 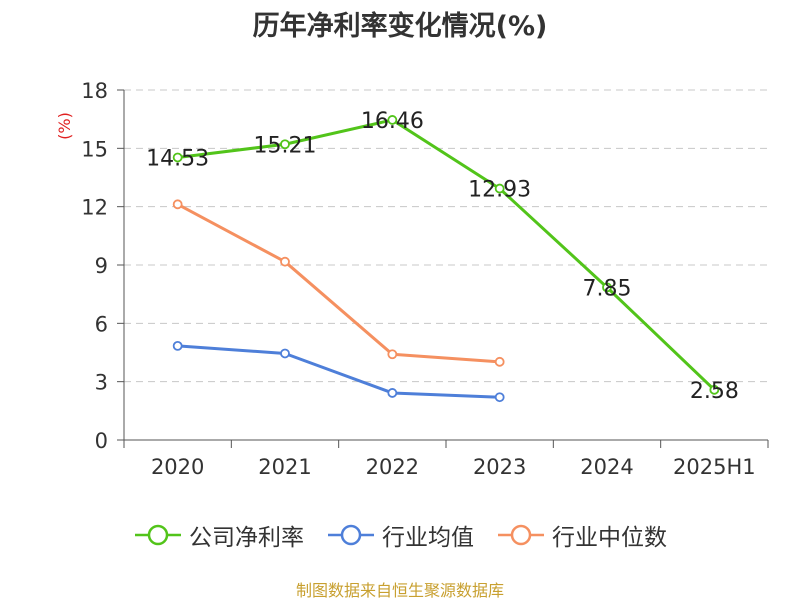 I want to click on legend-item-industry-mean: 行业均值, so click(x=400, y=535).